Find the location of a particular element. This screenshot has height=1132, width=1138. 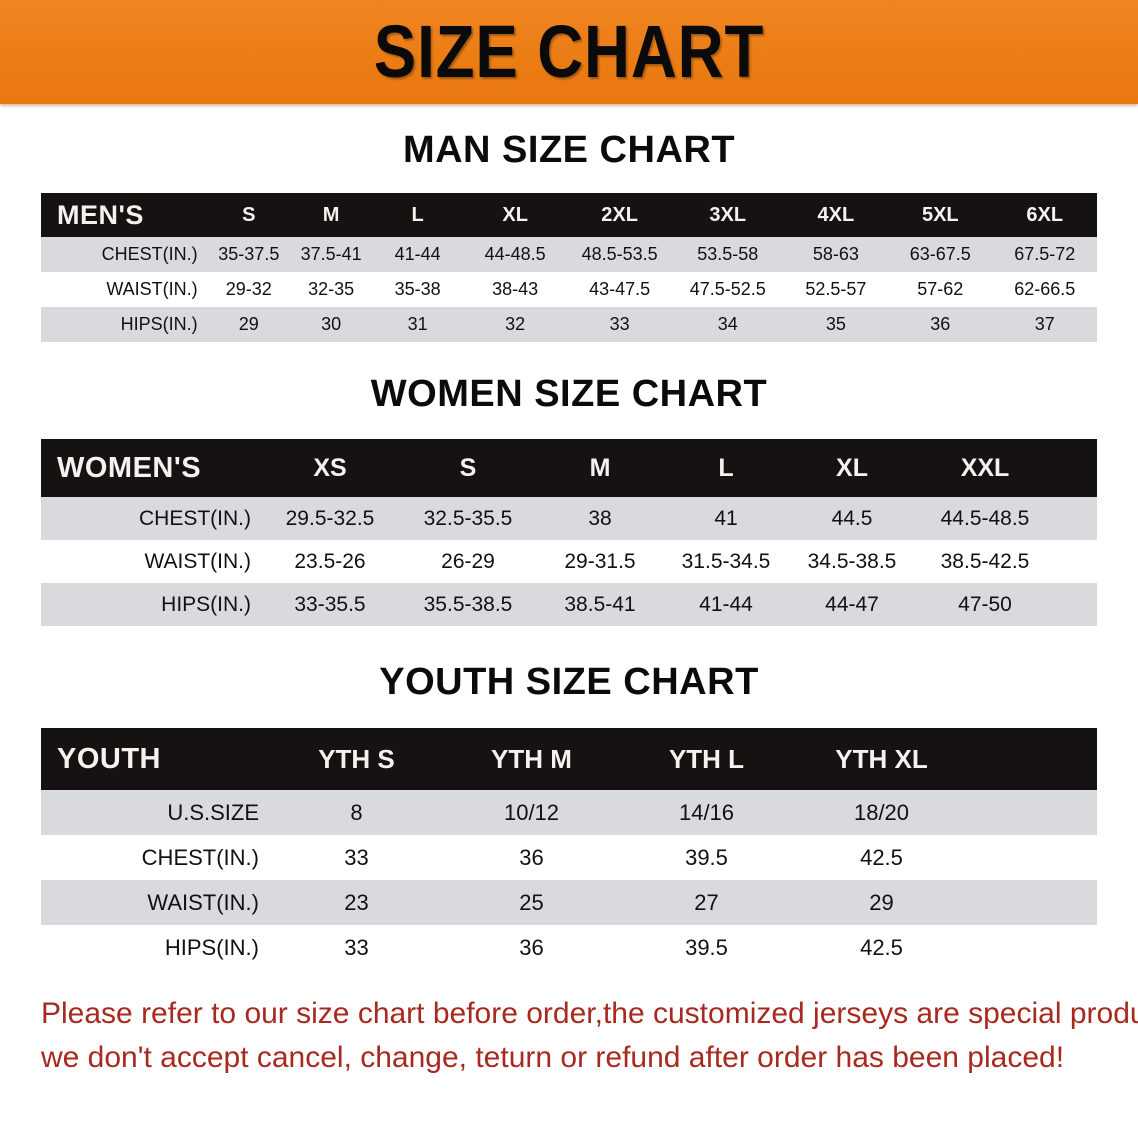

man-col-xl: XL is located at coordinates (515, 214).